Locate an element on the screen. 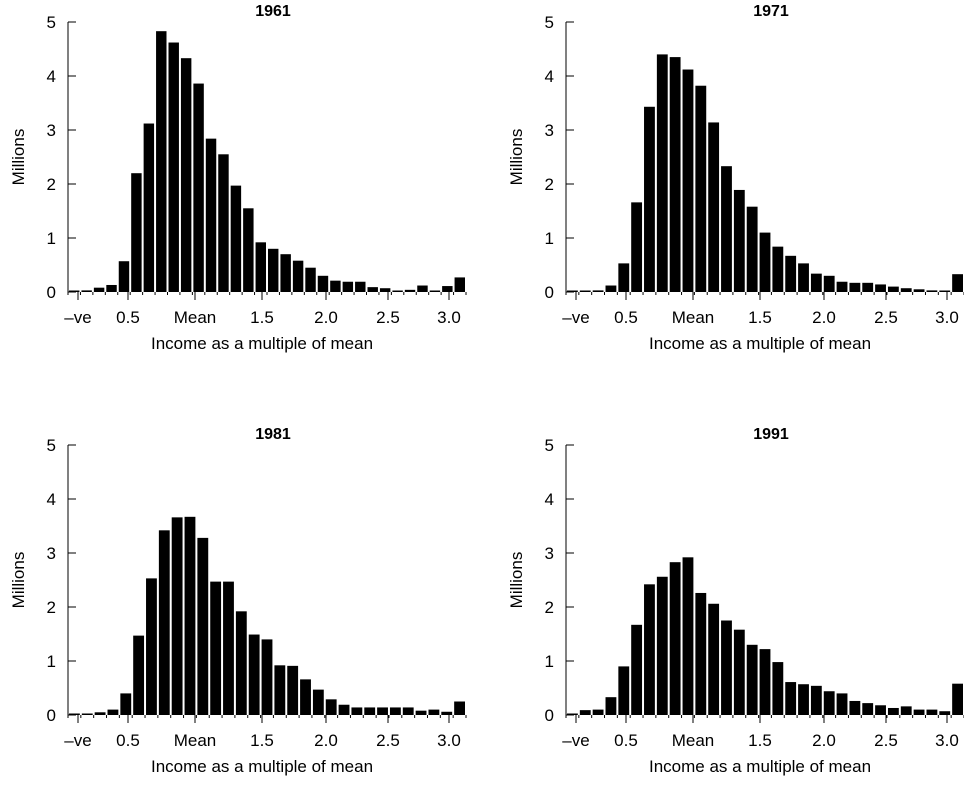  chart-title: 1981 is located at coordinates (273, 434).